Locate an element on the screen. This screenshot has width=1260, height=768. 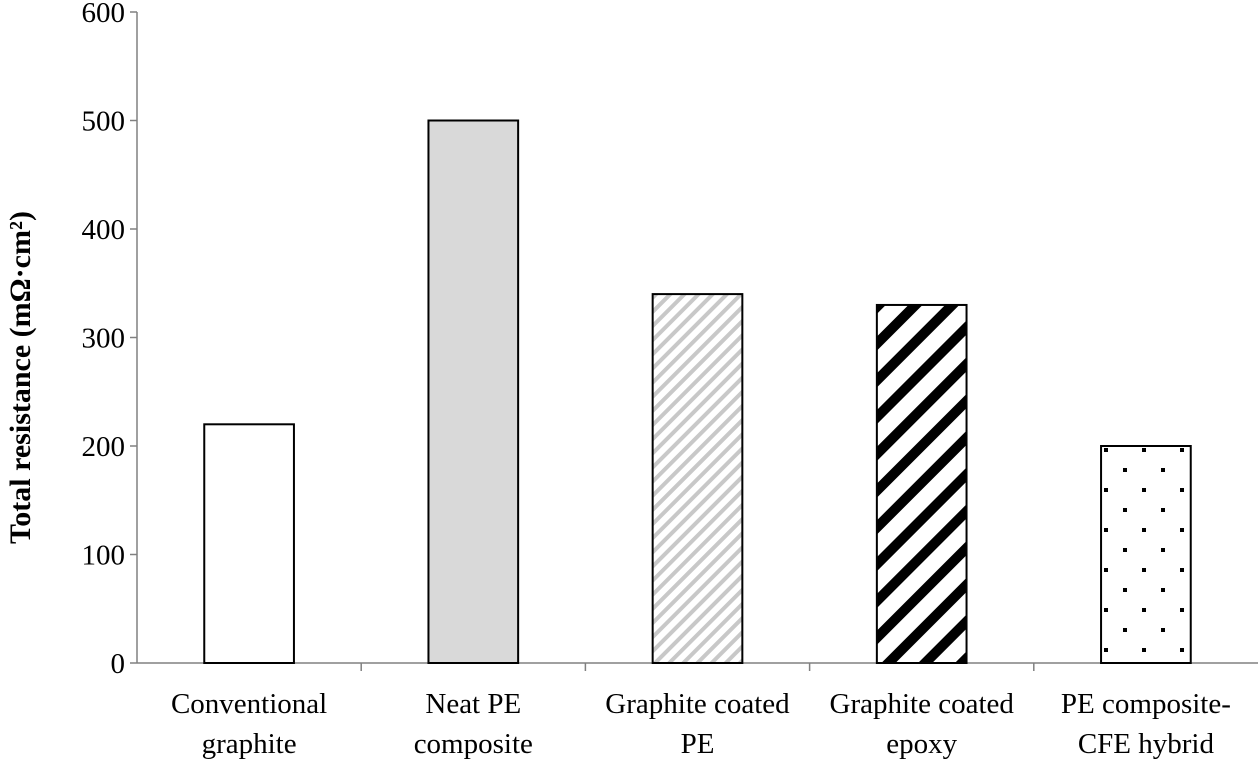
y-tick-label: 400 is located at coordinates (104, 230).